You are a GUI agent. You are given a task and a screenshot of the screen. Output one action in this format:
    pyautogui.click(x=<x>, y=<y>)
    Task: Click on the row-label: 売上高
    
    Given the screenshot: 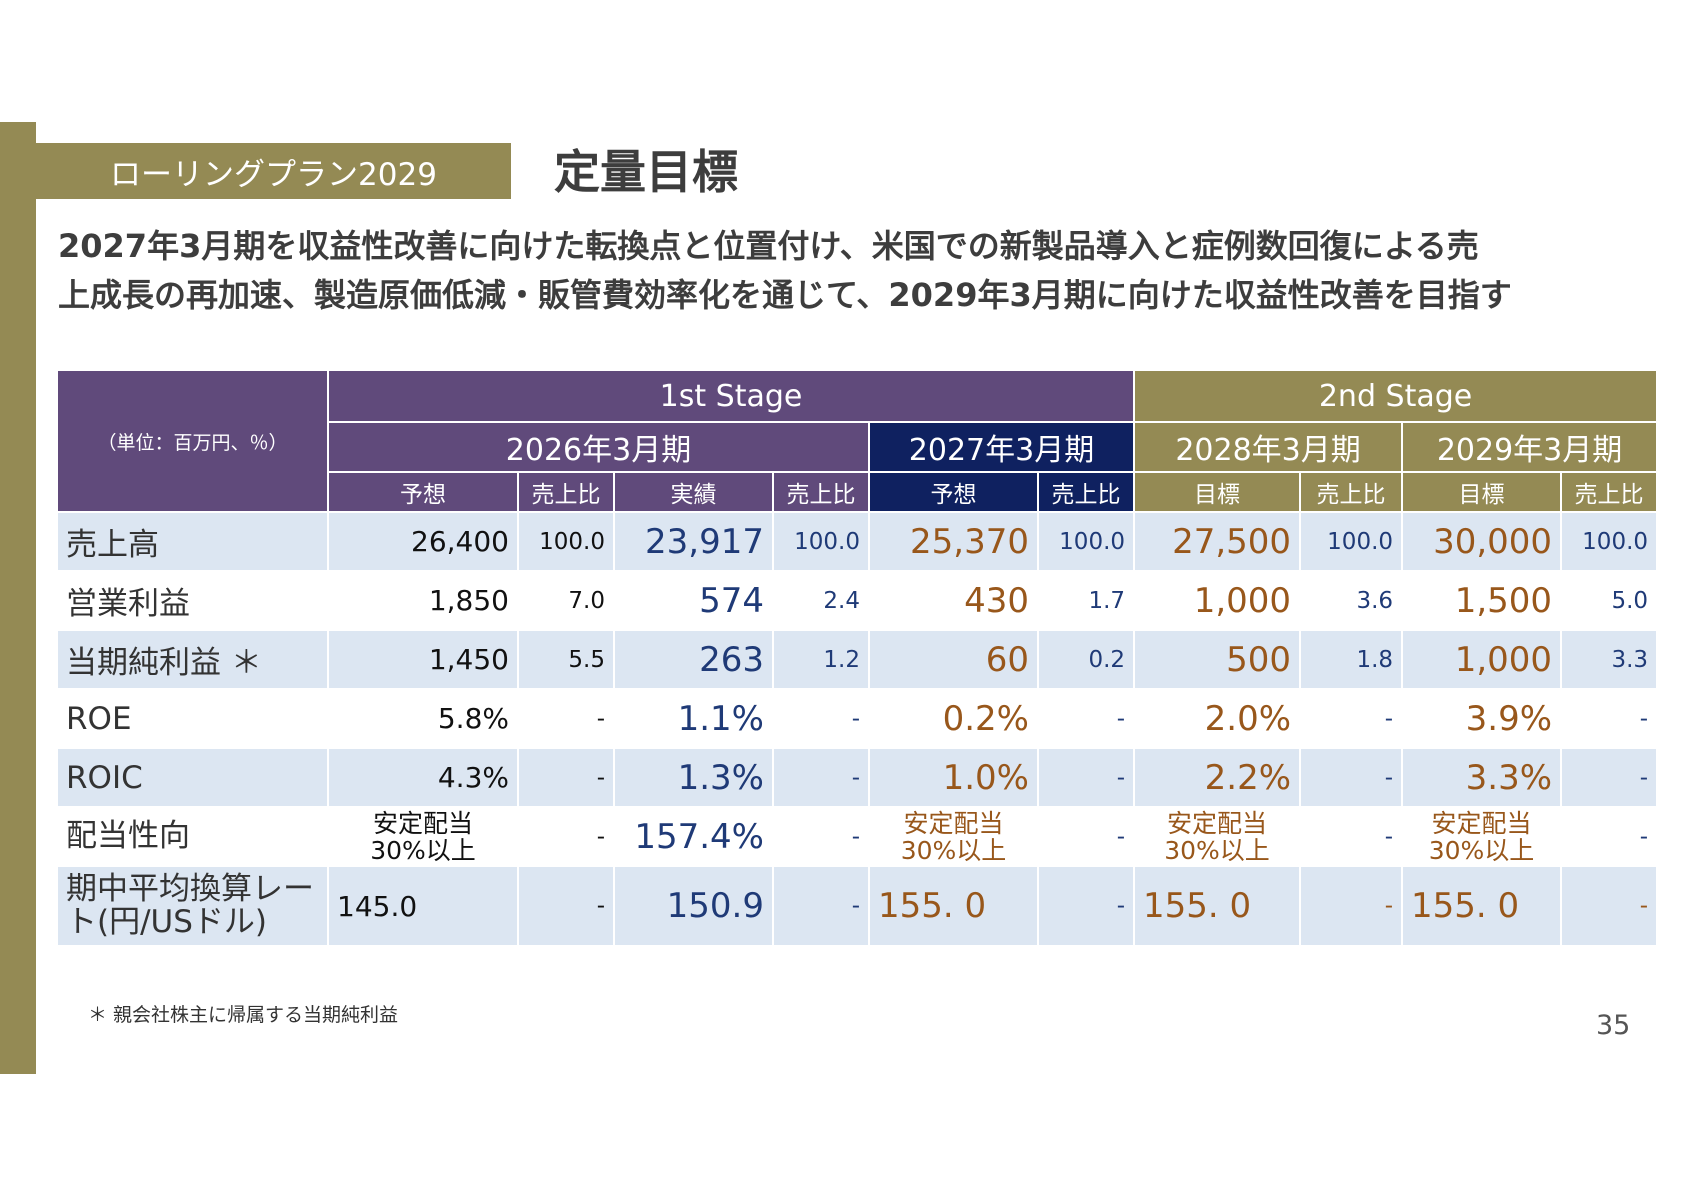 What is the action you would take?
    pyautogui.click(x=192, y=541)
    